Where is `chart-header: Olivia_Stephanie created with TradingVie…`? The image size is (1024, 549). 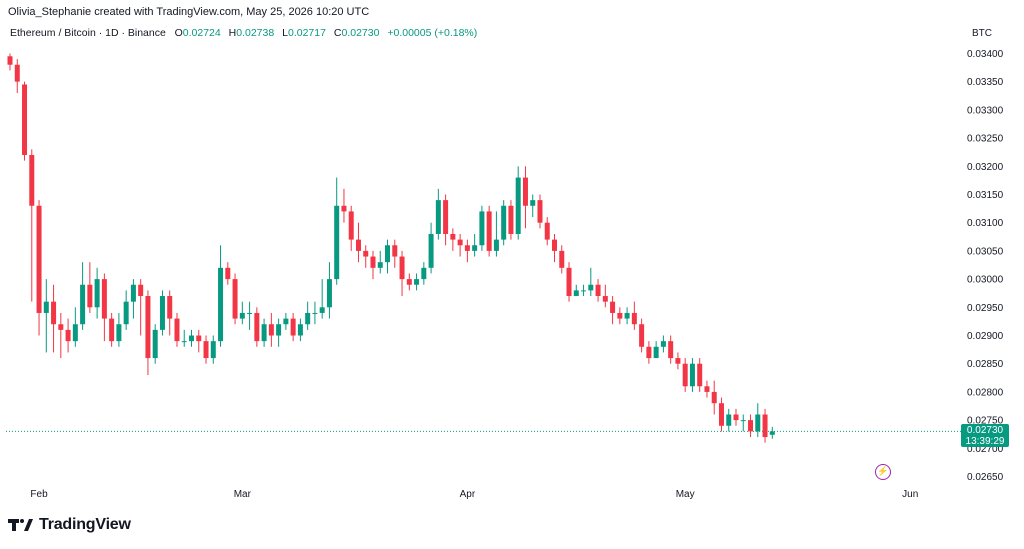 chart-header: Olivia_Stephanie created with TradingVie… is located at coordinates (189, 12).